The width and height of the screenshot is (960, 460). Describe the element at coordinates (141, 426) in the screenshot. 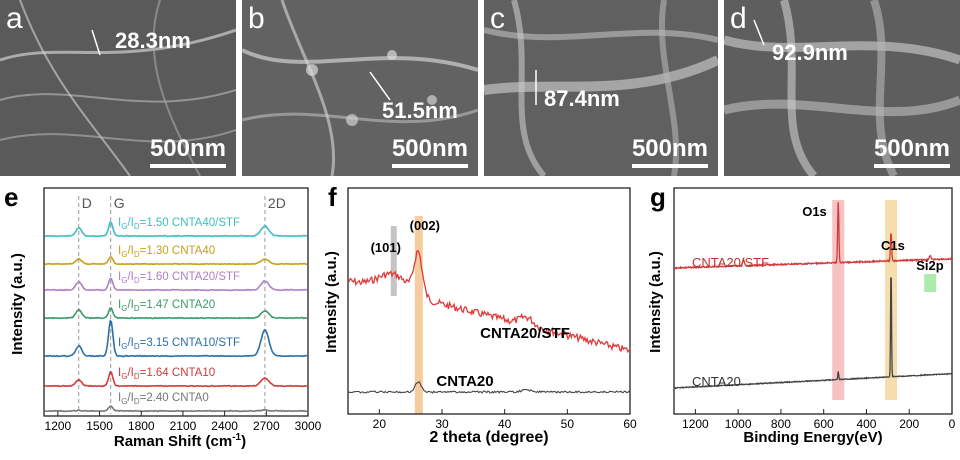

I see `x-tick-label: 1800` at that location.